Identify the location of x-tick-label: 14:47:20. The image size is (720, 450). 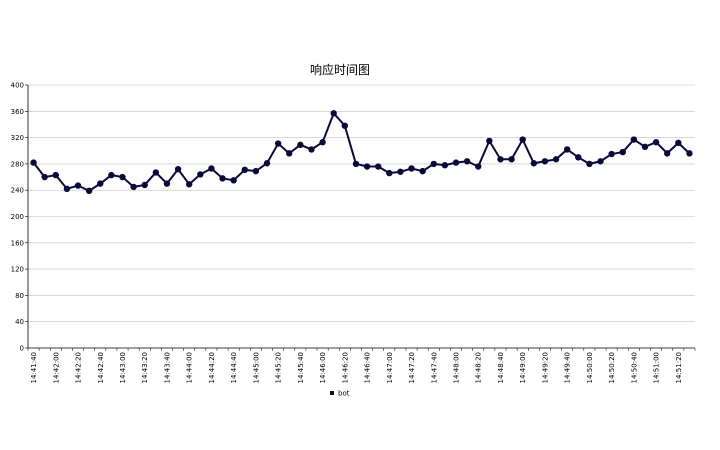
(412, 367).